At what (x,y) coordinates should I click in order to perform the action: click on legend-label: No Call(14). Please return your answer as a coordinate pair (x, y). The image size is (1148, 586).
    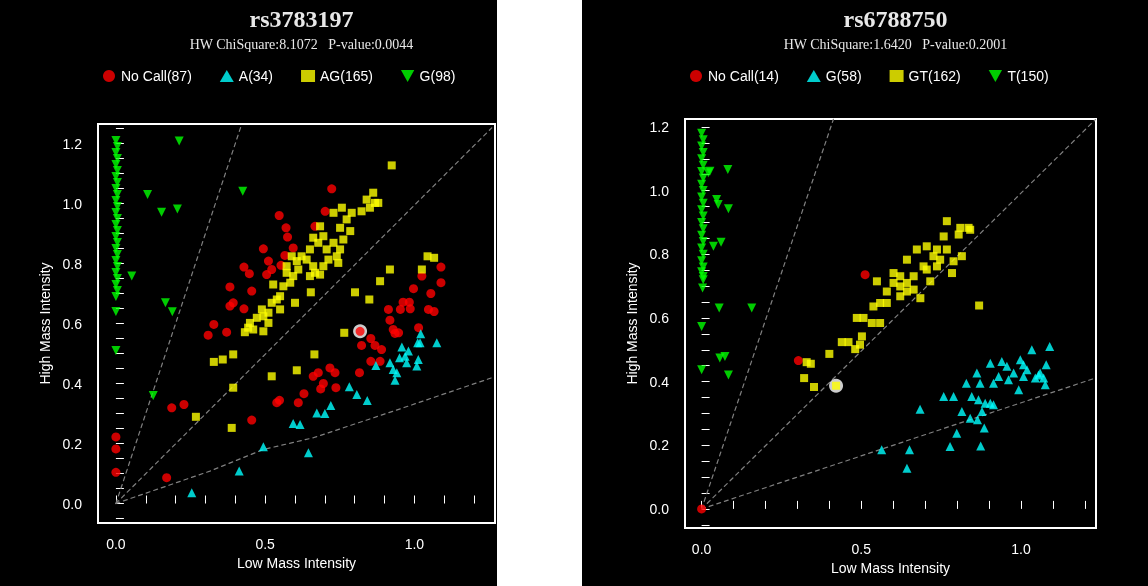
    Looking at the image, I should click on (743, 76).